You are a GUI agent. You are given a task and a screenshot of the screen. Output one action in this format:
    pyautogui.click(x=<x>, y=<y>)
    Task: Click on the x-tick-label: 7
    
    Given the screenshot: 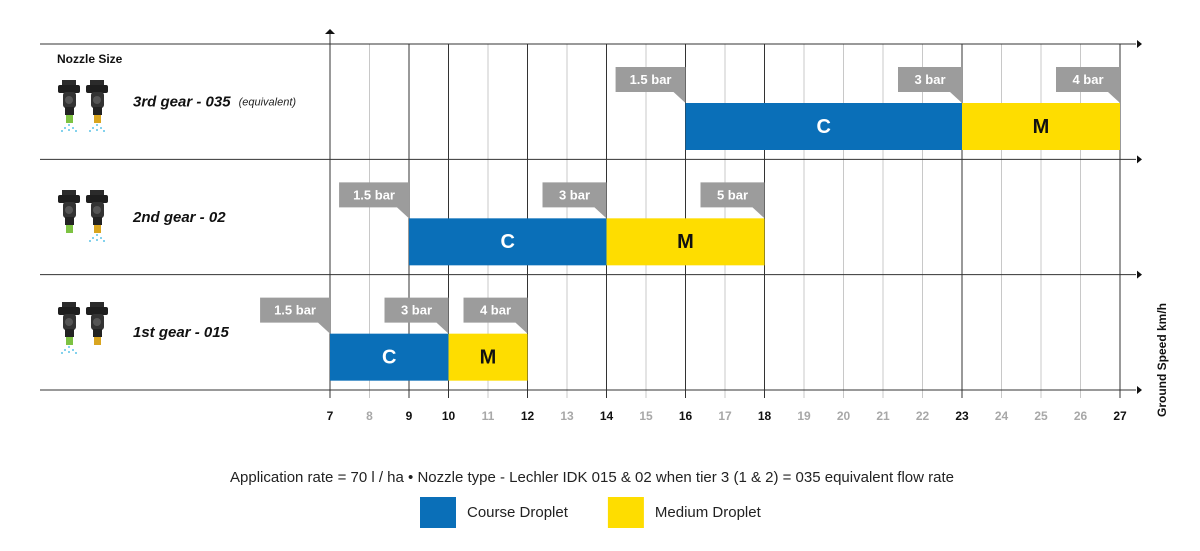 What is the action you would take?
    pyautogui.click(x=330, y=416)
    